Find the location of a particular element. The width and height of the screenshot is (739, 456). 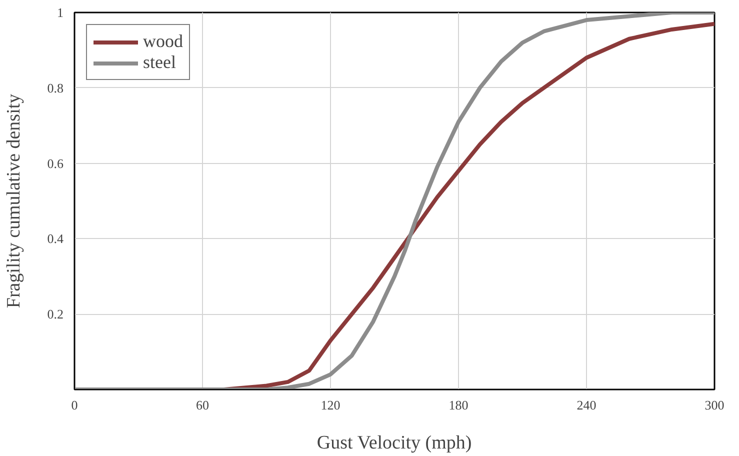

y-tick-label: 0.8 is located at coordinates (55, 88).